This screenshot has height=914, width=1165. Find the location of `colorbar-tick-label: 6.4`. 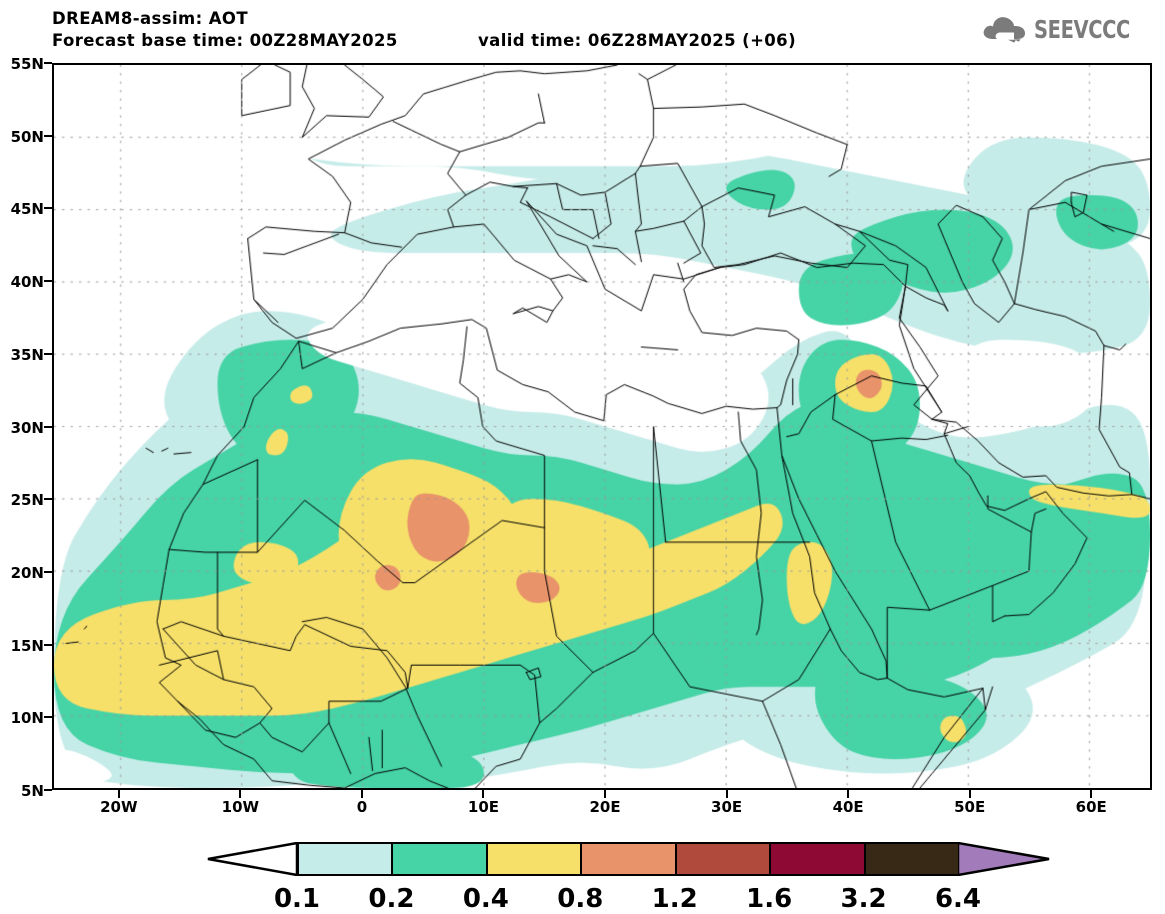

colorbar-tick-label: 6.4 is located at coordinates (958, 899).